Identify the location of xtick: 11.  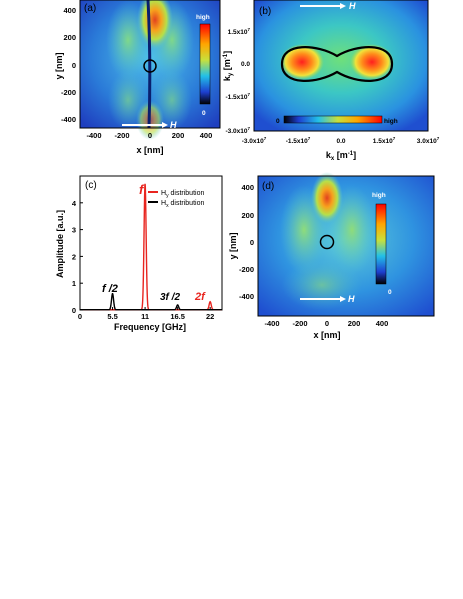
(145, 316).